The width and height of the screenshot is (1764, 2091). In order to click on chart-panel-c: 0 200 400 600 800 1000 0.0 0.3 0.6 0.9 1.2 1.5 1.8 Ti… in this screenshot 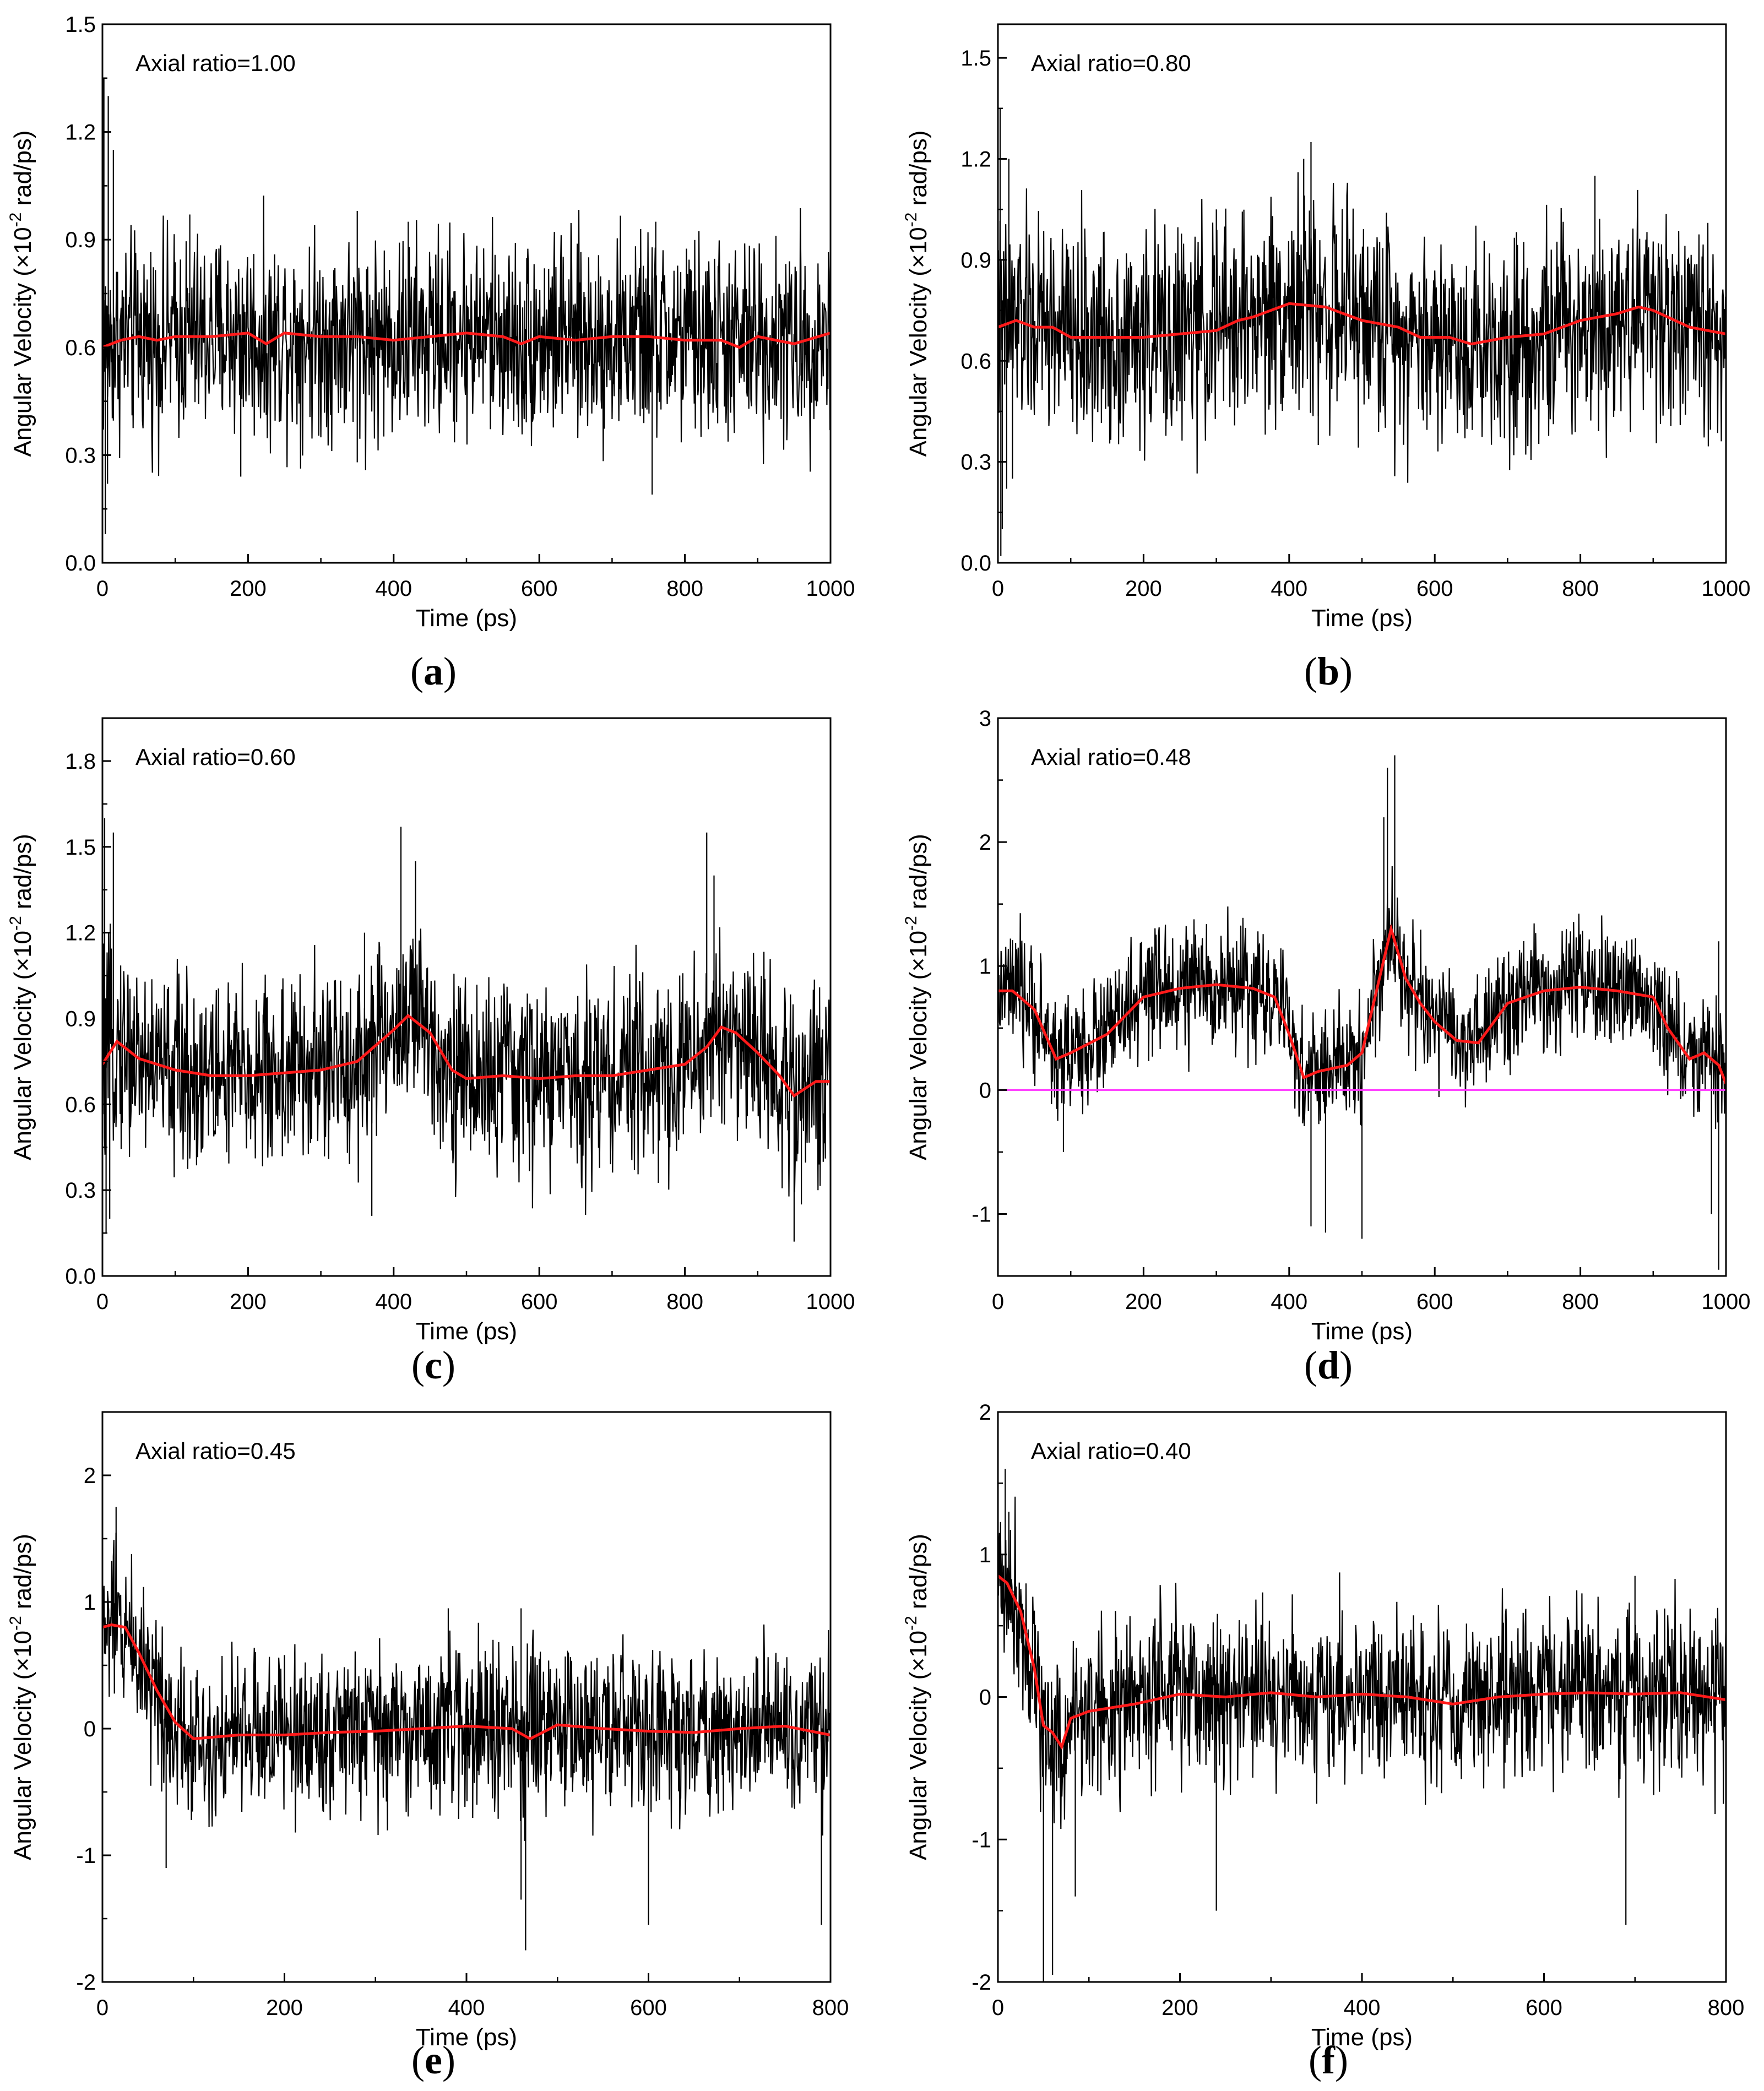, I will do `click(431, 1031)`.